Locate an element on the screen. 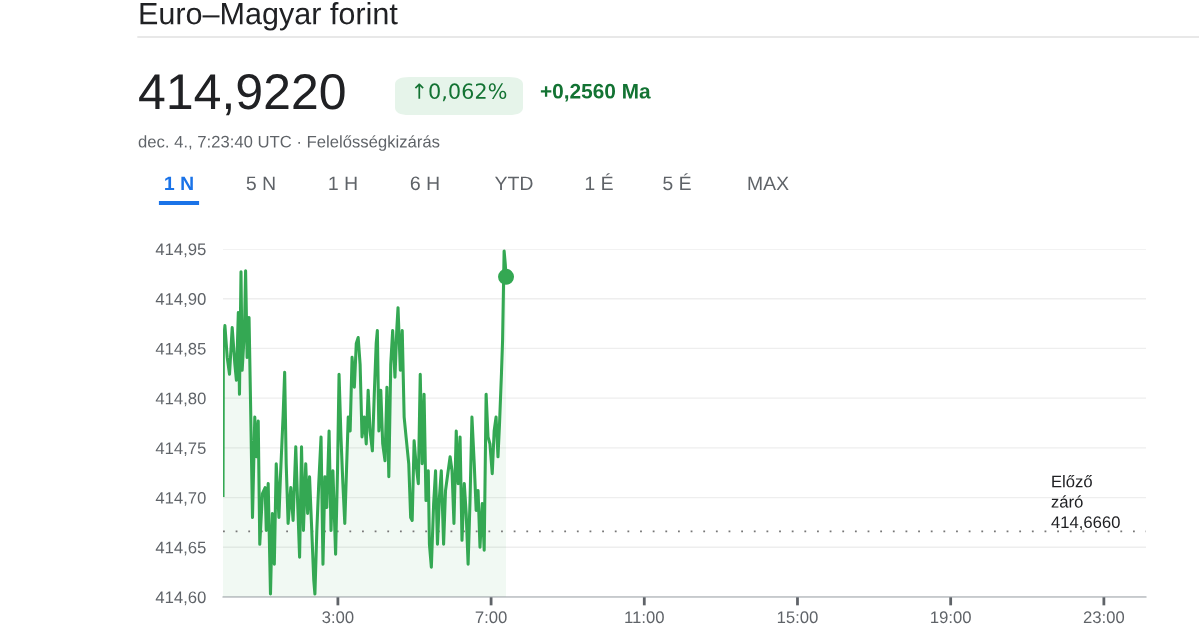  chart-title: Euro–Magyar forint is located at coordinates (269, 16).